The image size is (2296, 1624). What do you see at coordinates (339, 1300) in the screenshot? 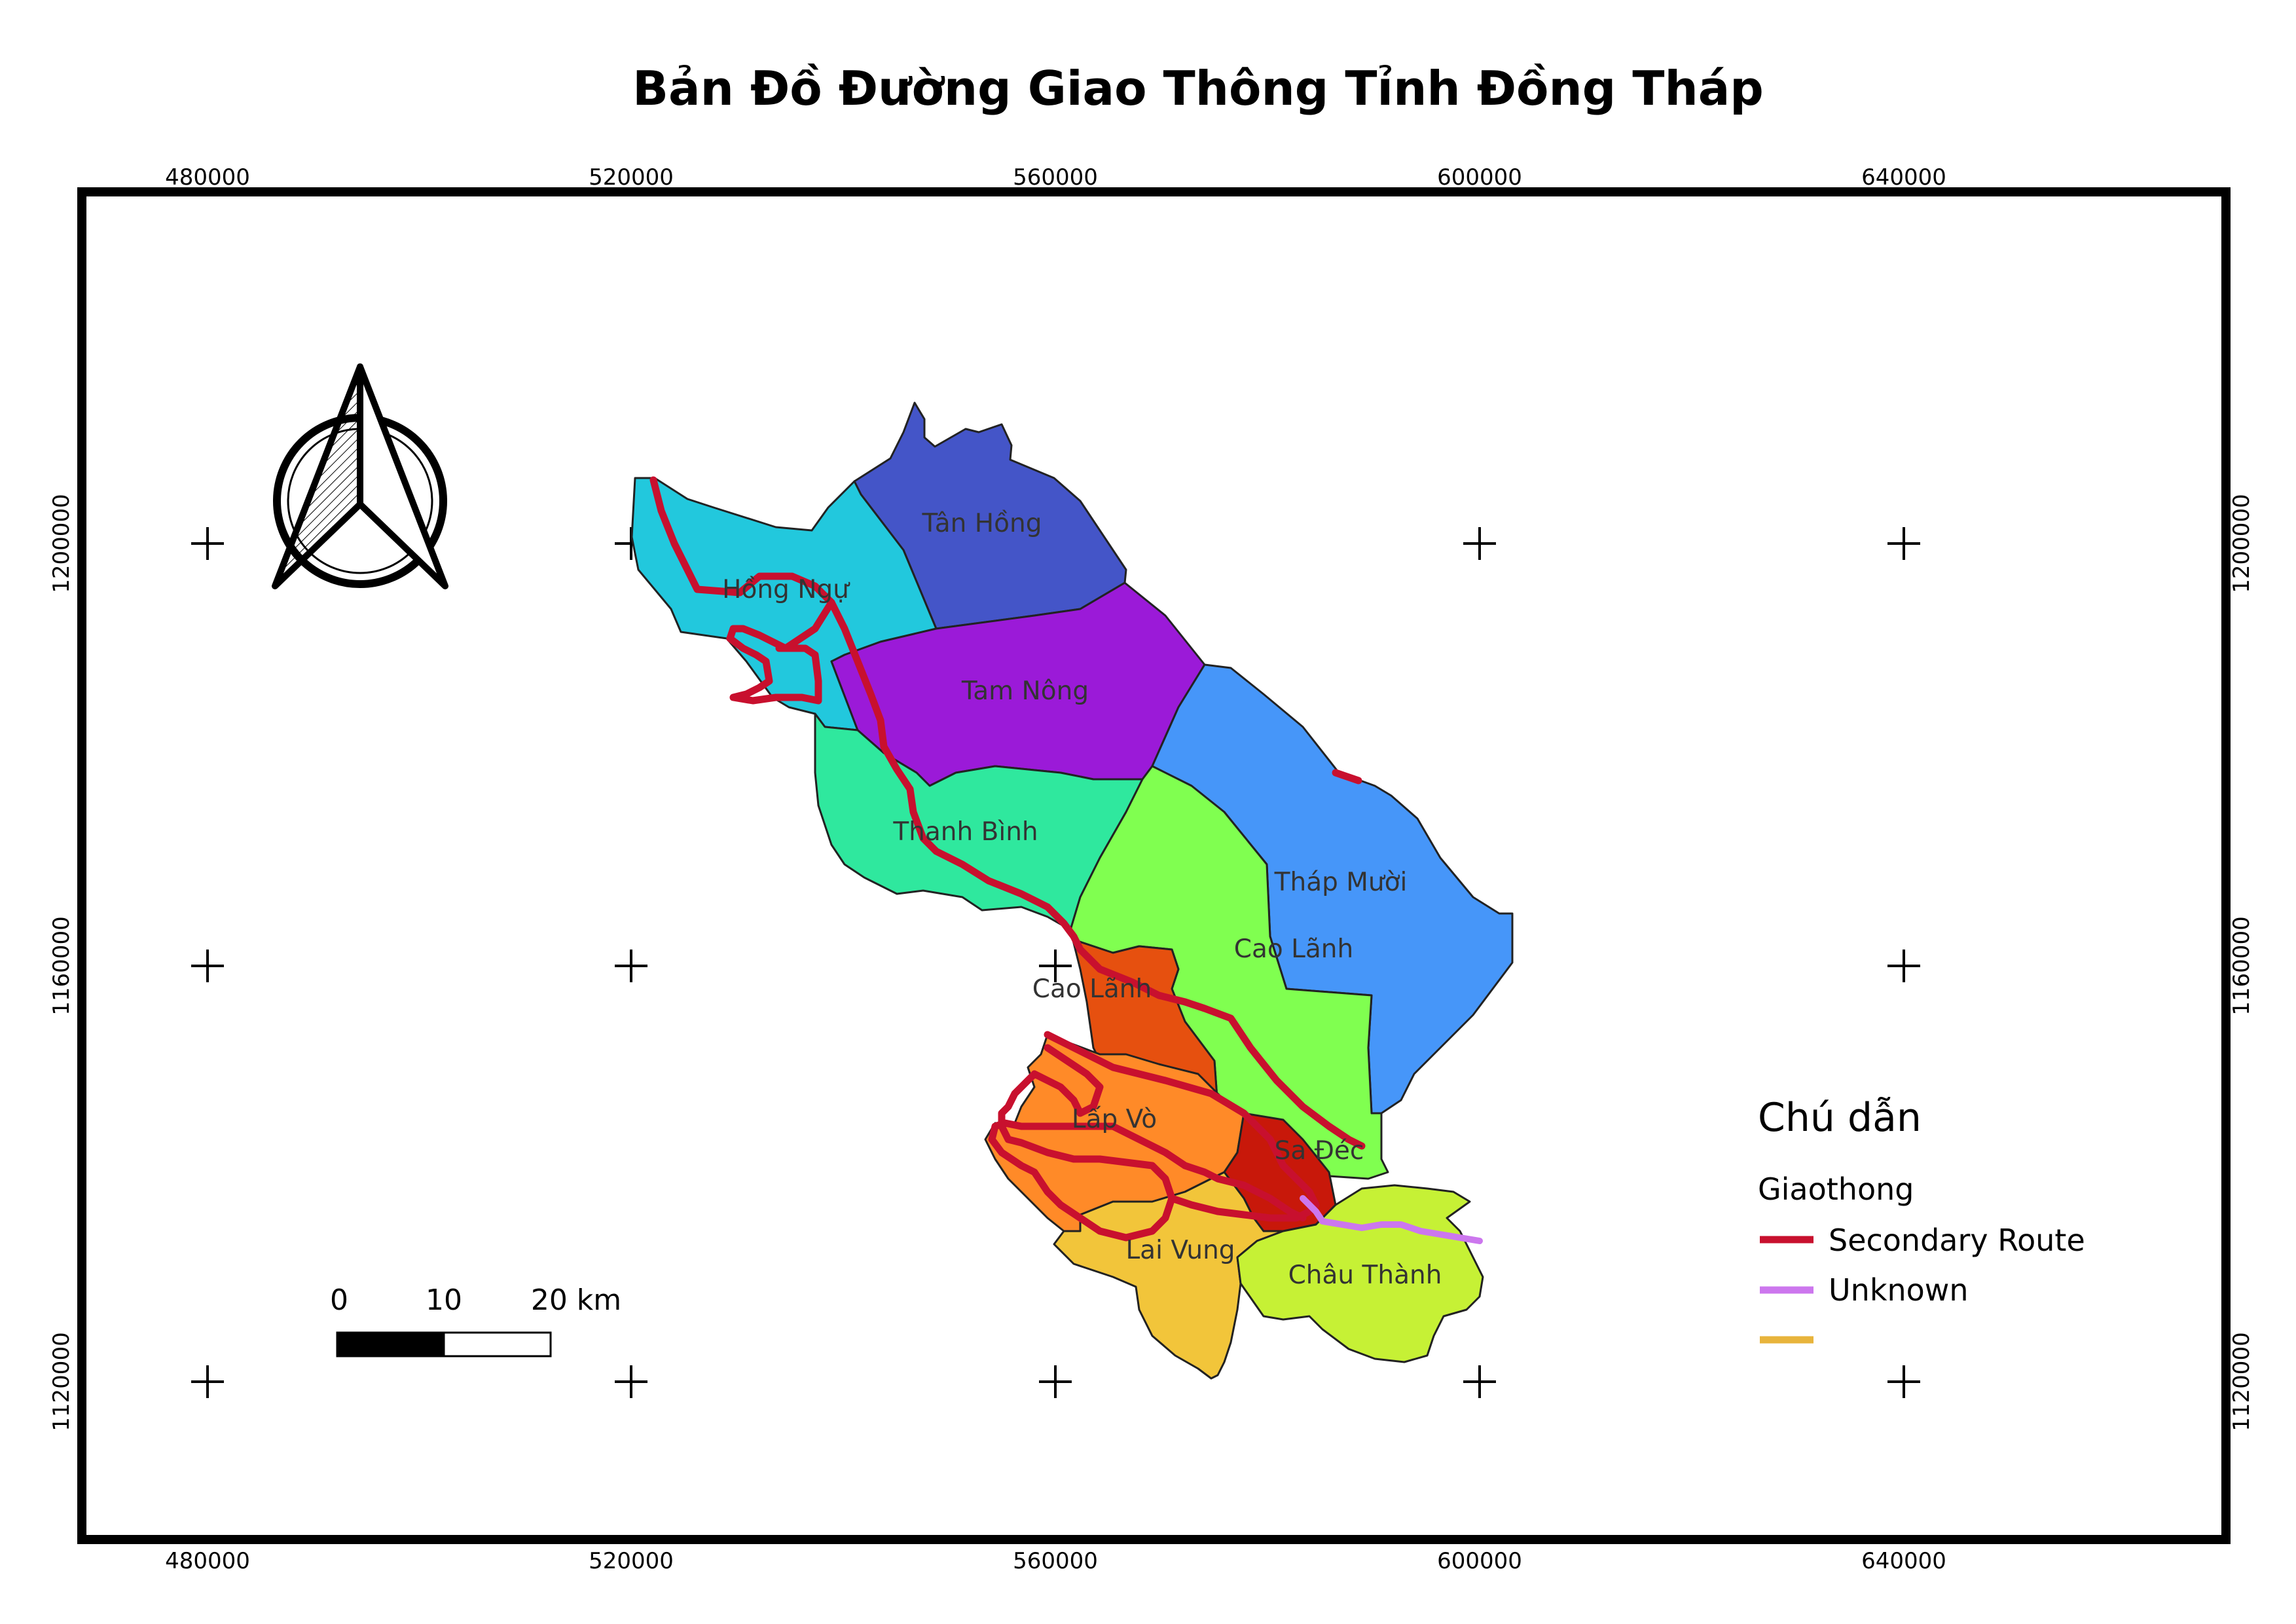
I see `scale-label-0: 0` at bounding box center [339, 1300].